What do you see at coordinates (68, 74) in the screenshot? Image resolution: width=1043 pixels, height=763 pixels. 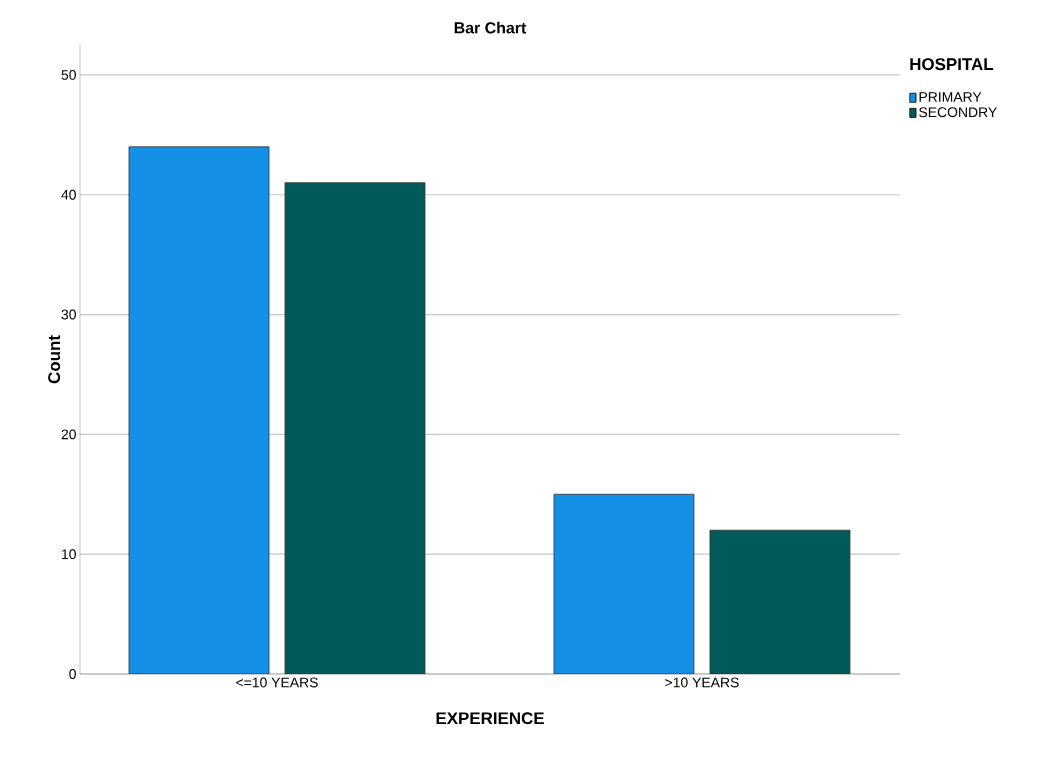 I see `y-tick-label: 50` at bounding box center [68, 74].